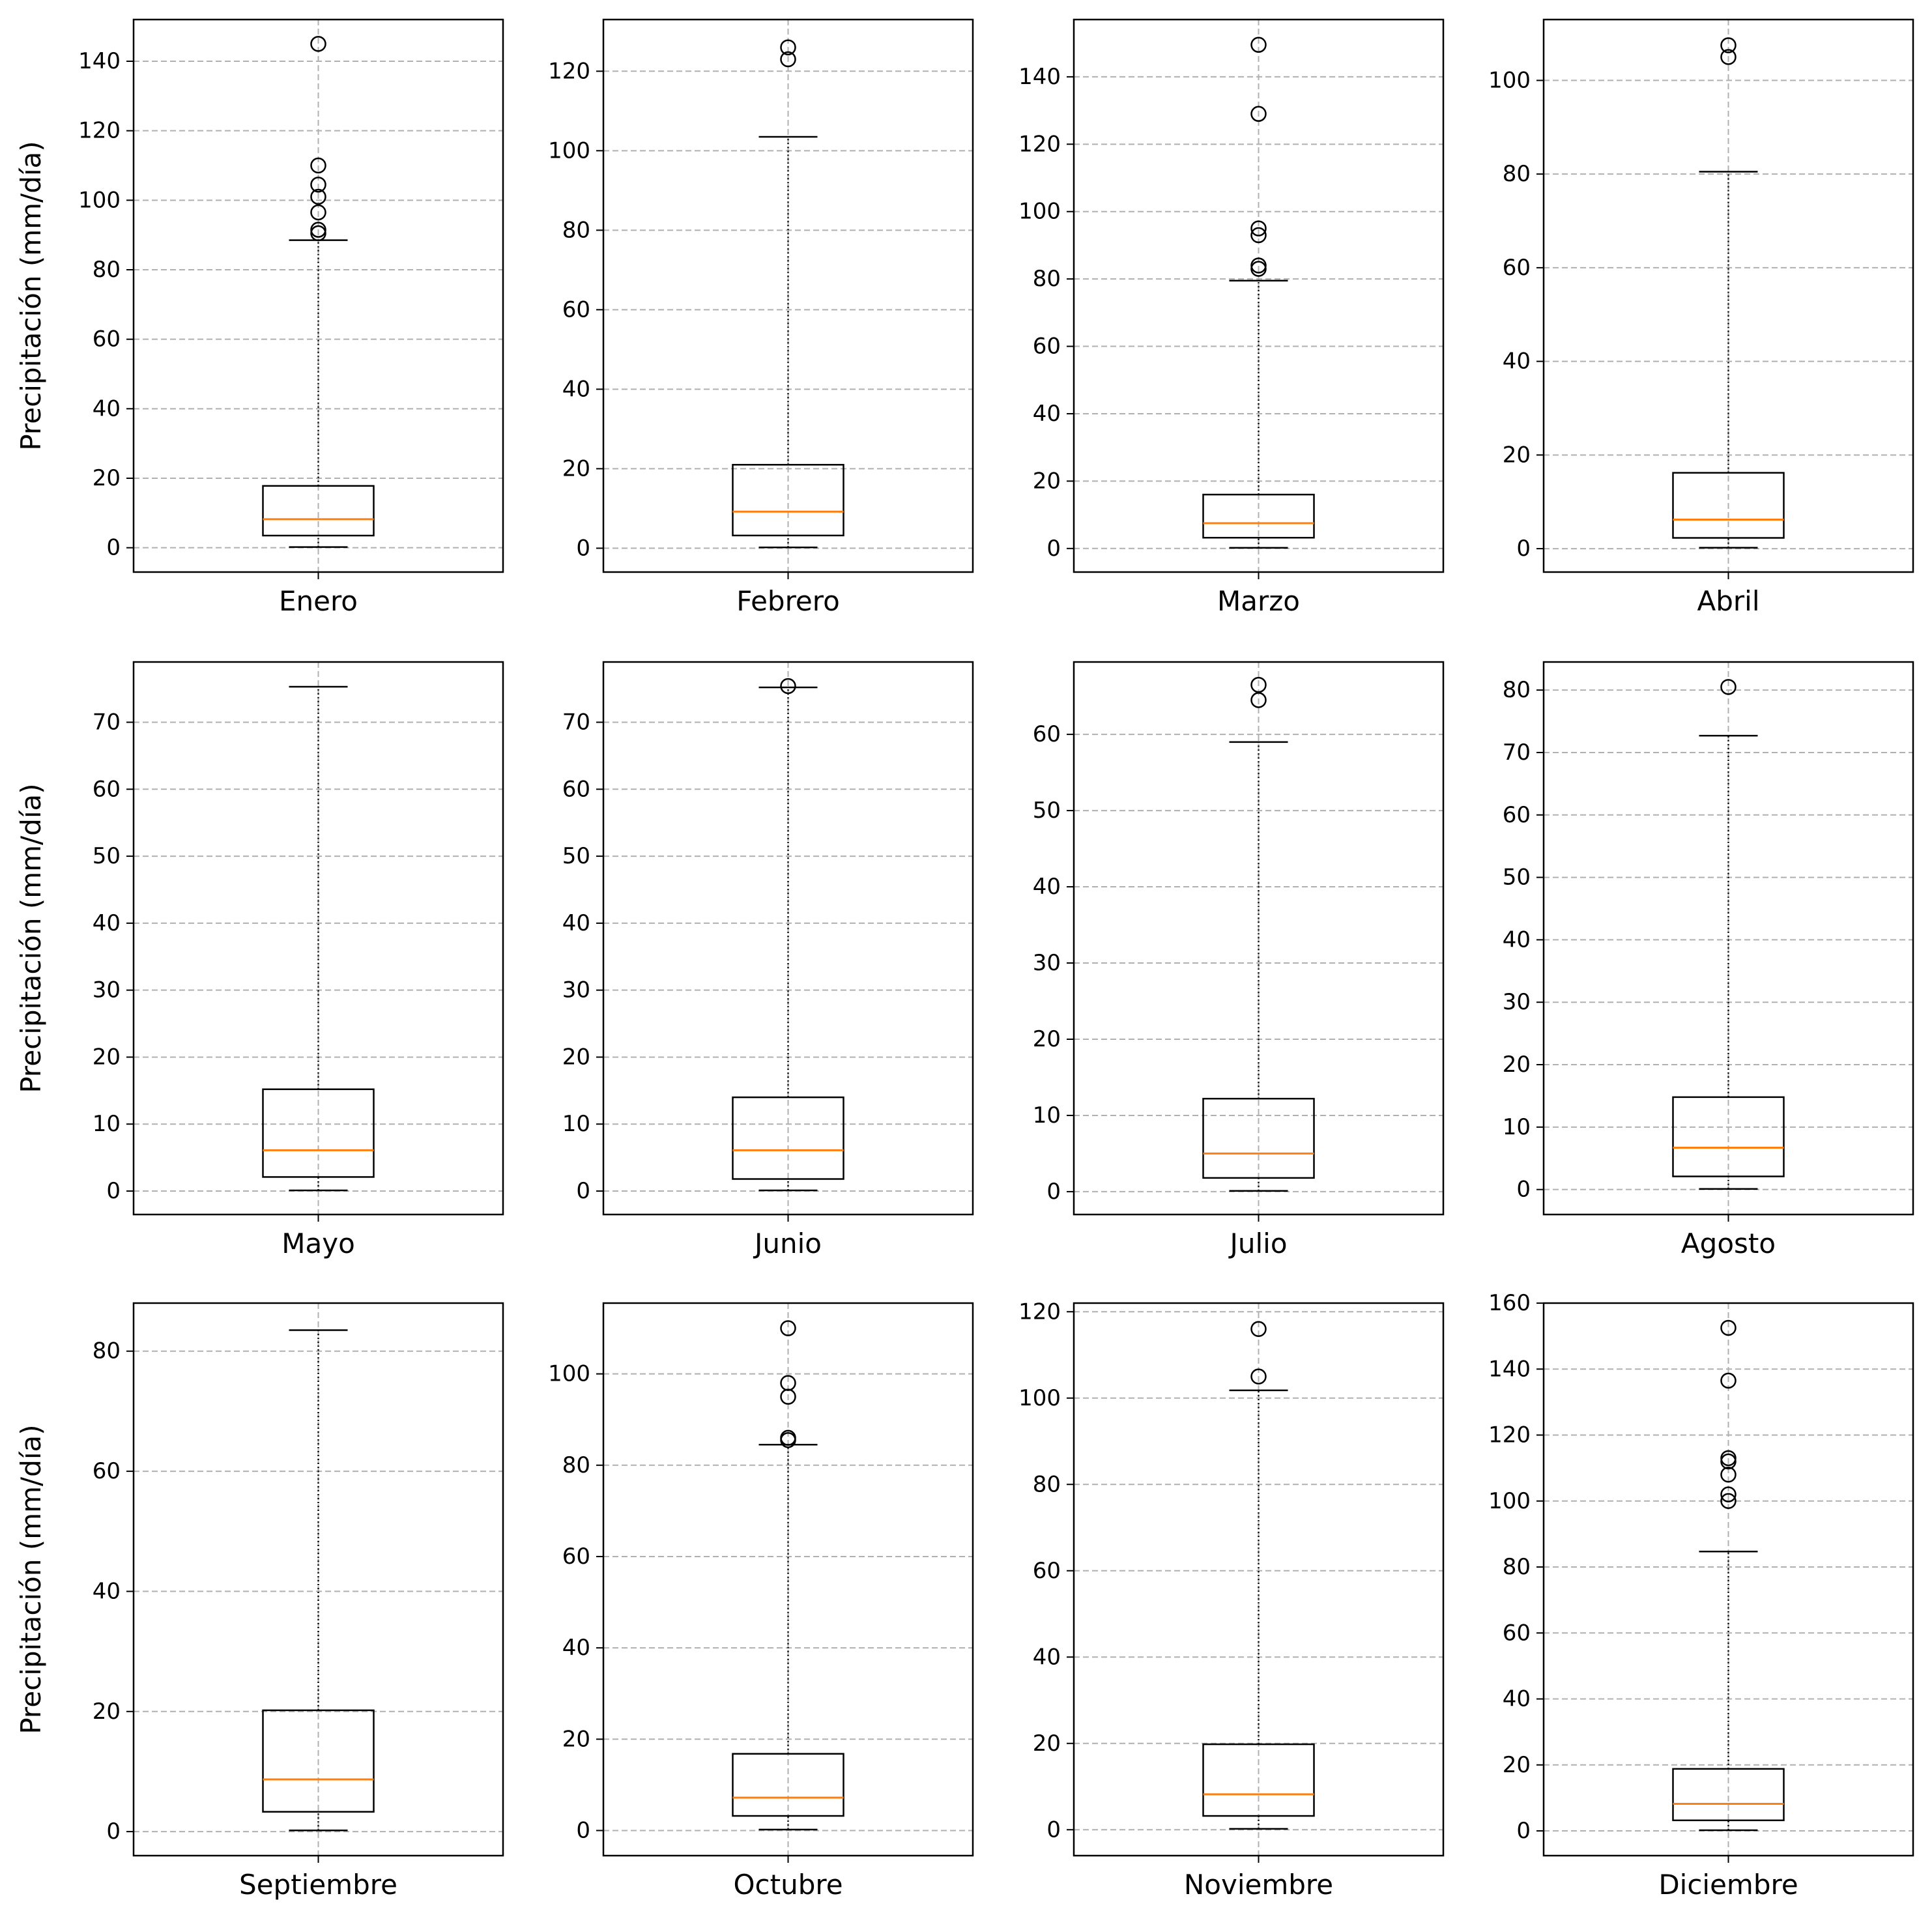  I want to click on y-tick-label: 70, so click(576, 723).